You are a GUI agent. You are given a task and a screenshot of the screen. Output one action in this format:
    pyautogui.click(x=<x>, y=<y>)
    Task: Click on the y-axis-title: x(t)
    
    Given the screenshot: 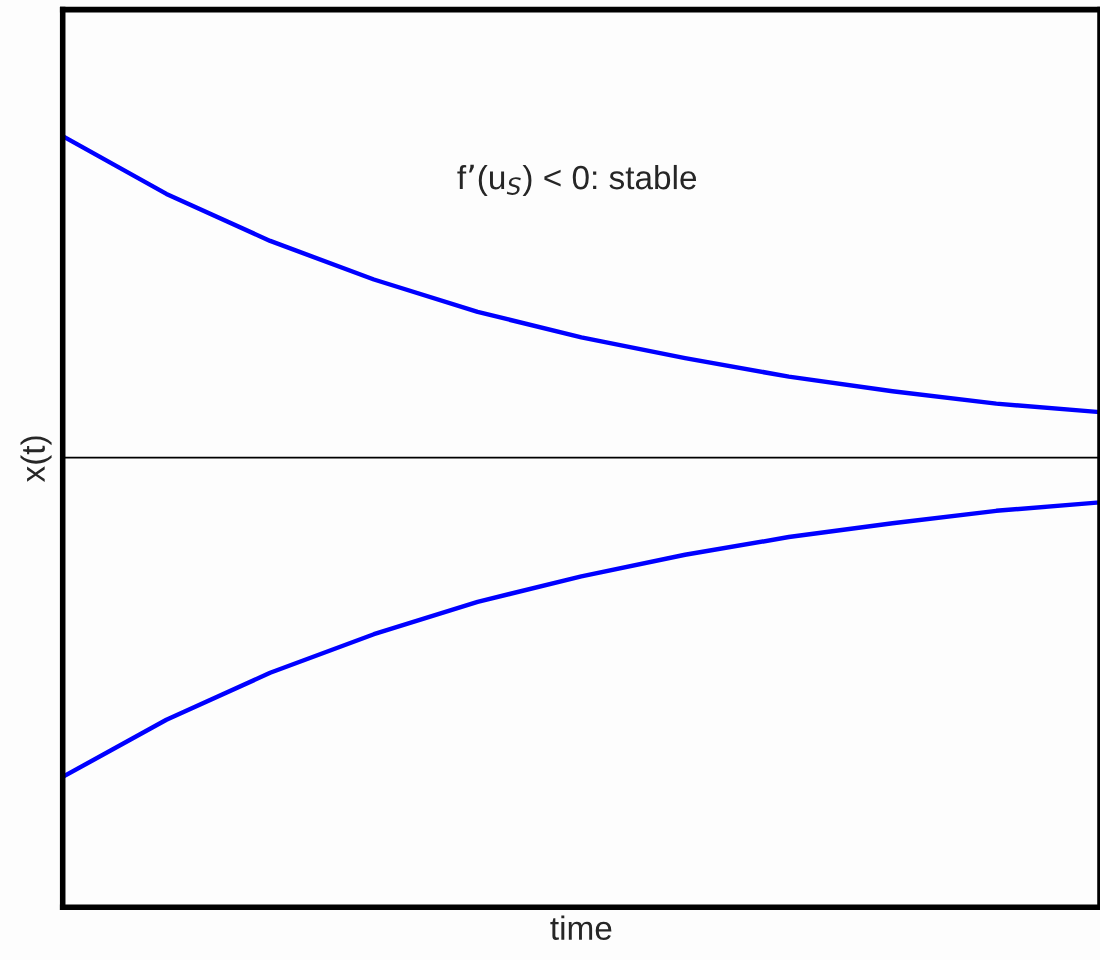 What is the action you would take?
    pyautogui.click(x=36, y=459)
    